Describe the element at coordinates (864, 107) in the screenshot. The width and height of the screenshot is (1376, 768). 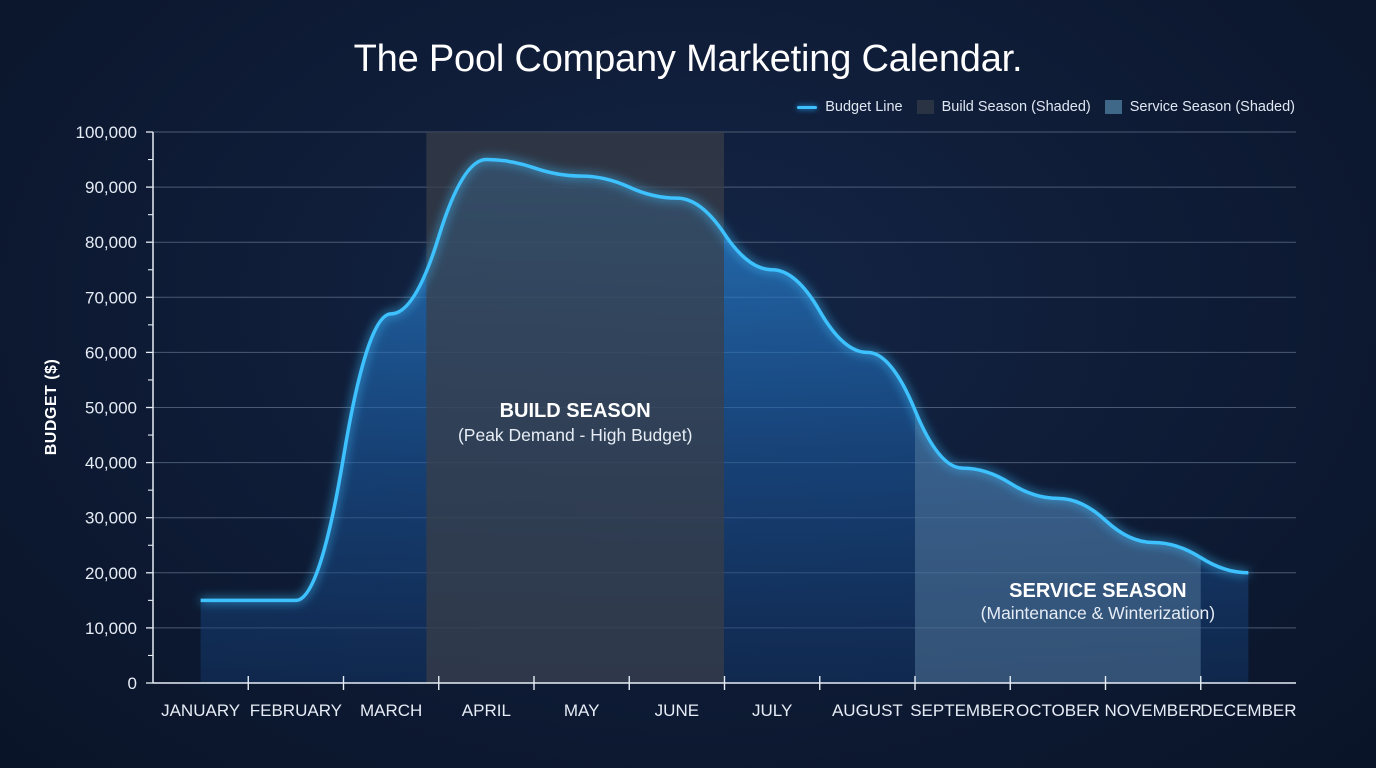
I see `legend-label-budget-line: Budget Line` at that location.